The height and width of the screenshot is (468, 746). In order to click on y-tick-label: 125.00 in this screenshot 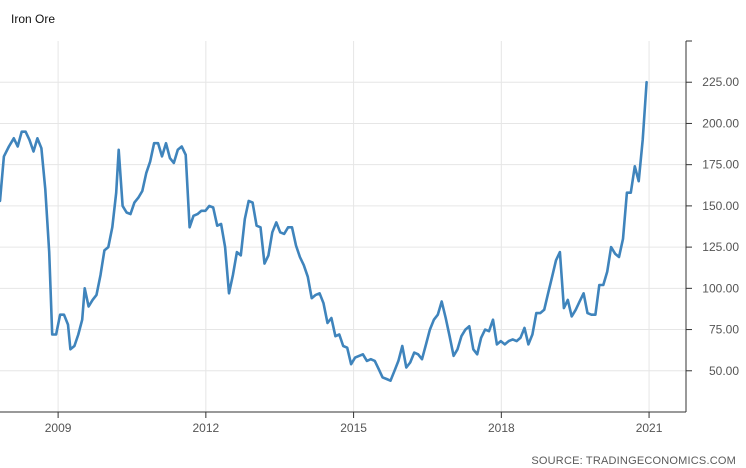, I will do `click(720, 247)`.